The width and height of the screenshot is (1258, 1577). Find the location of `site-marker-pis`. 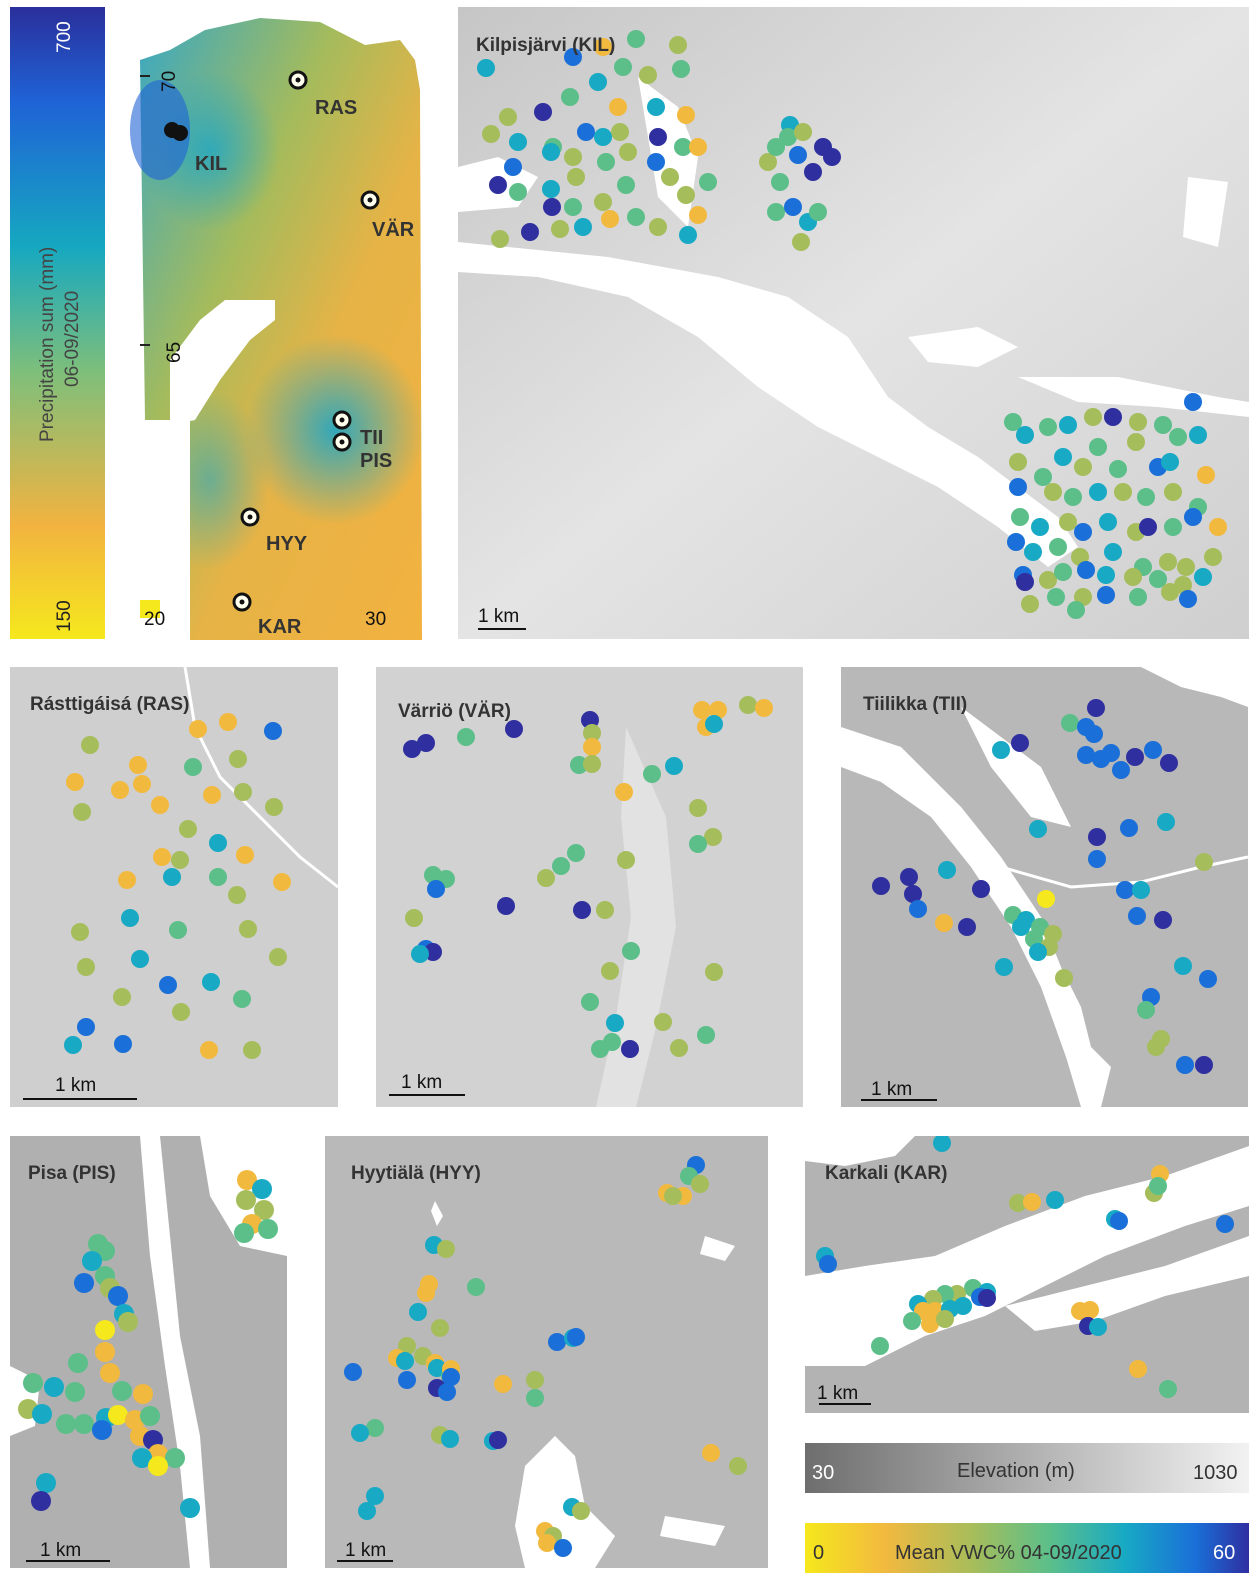

site-marker-pis is located at coordinates (342, 442).